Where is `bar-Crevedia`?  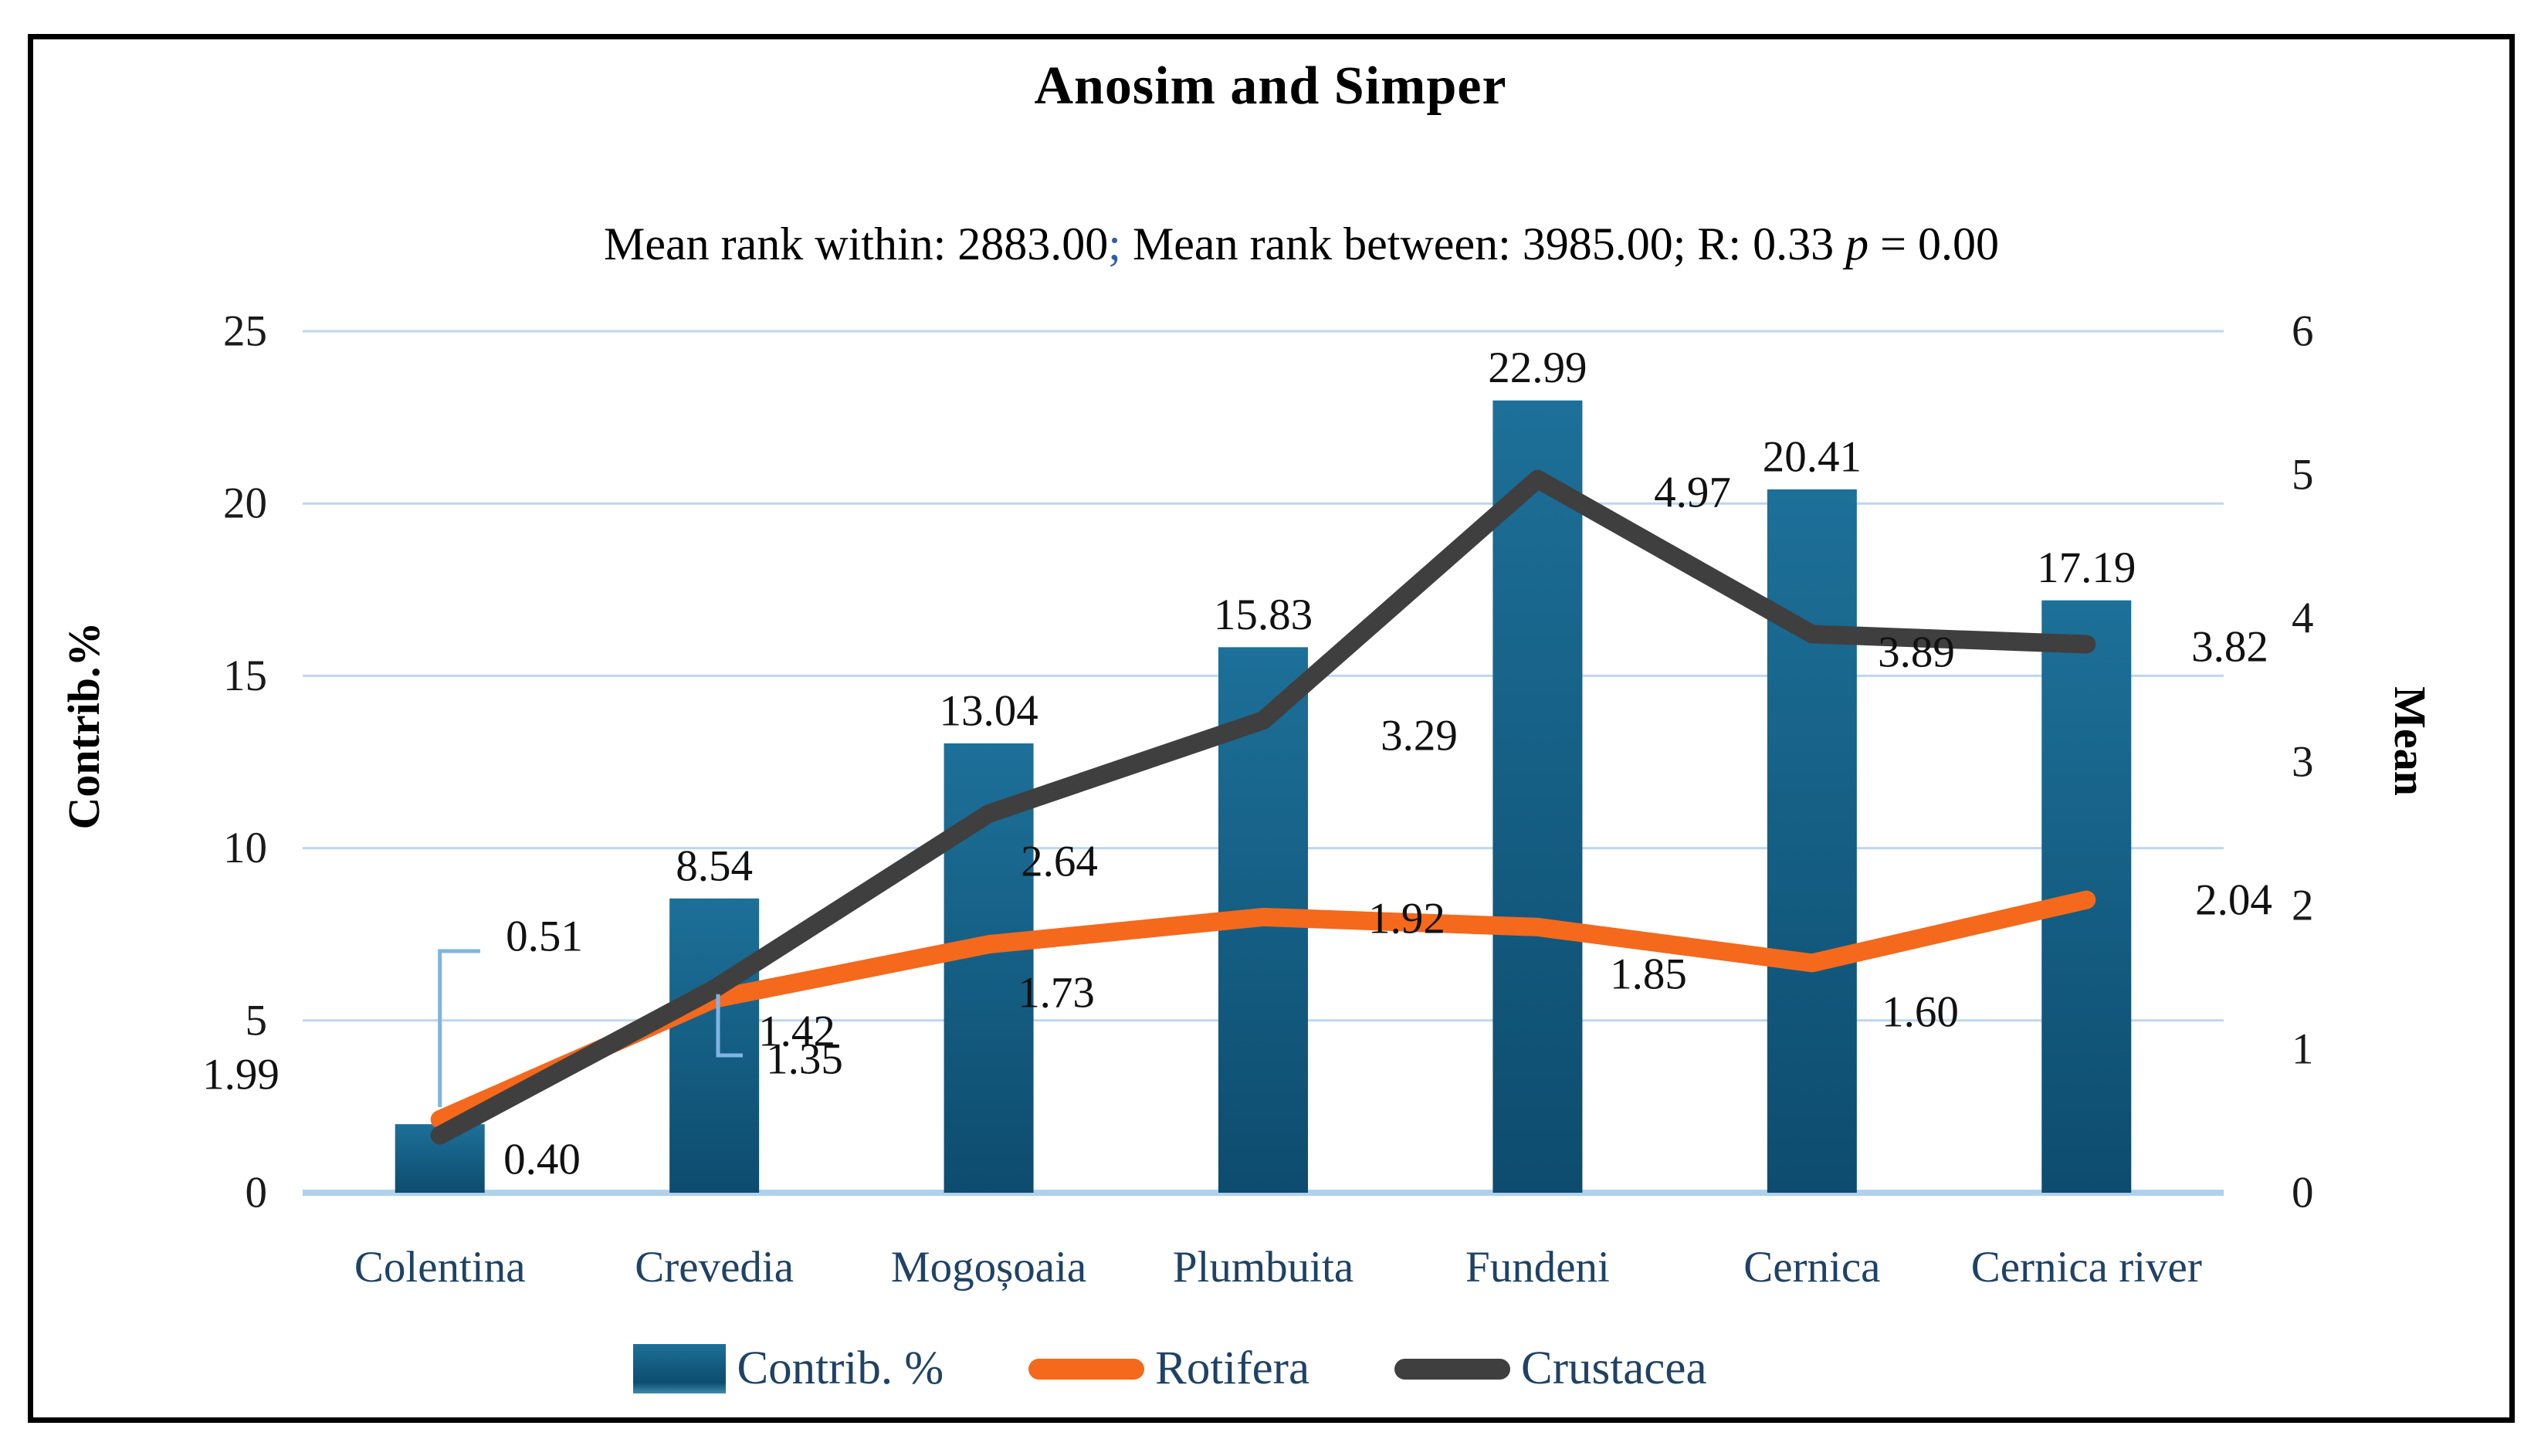 bar-Crevedia is located at coordinates (714, 1045).